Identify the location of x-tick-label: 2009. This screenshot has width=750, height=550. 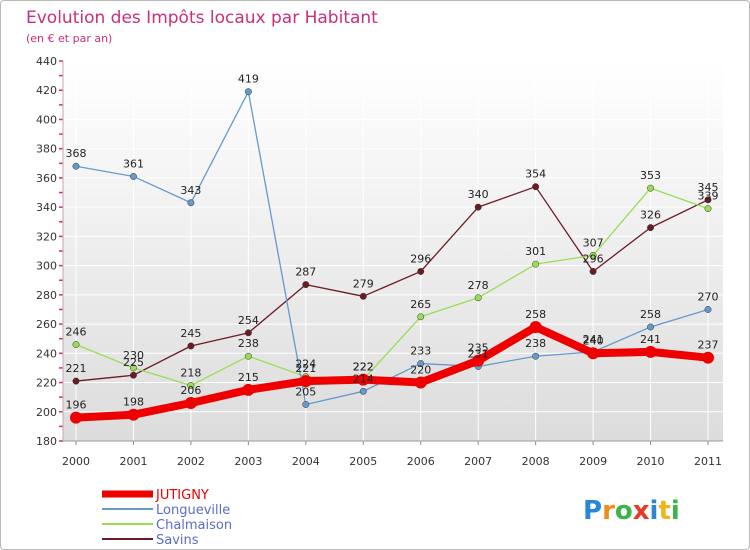
(593, 461).